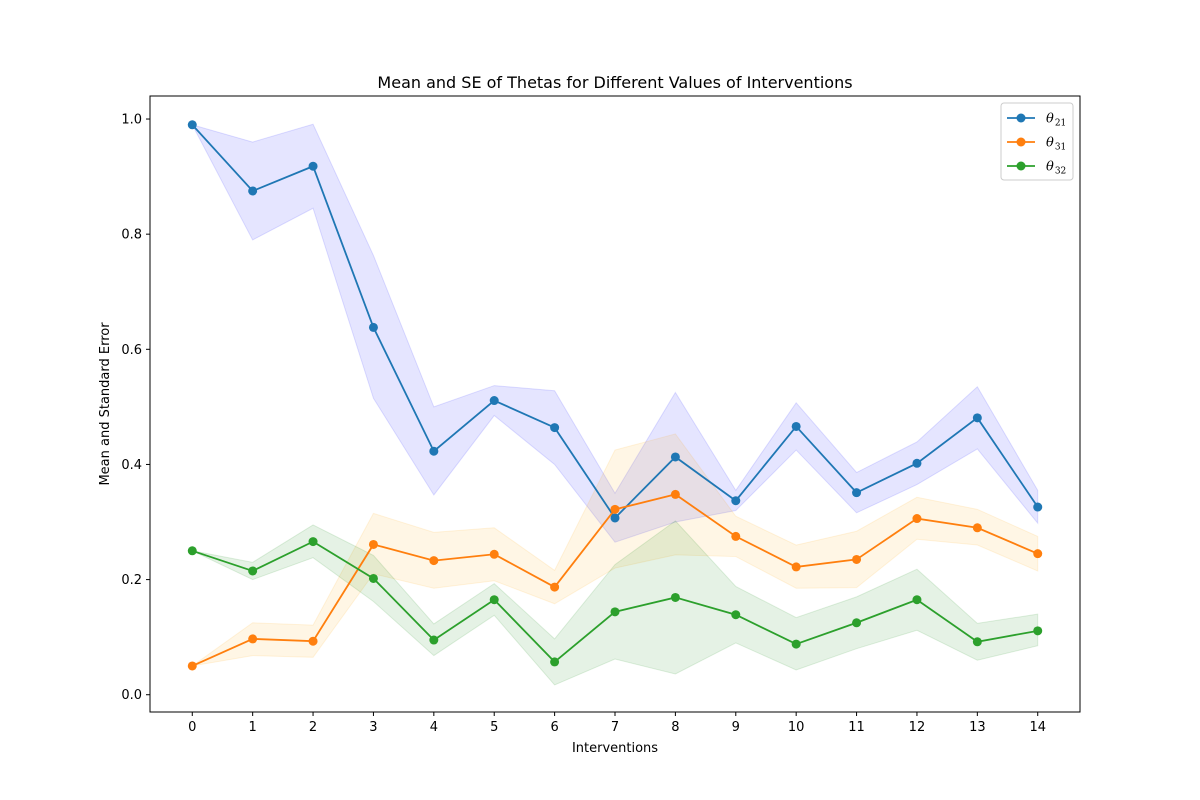 The image size is (1200, 800). What do you see at coordinates (494, 727) in the screenshot?
I see `x-tick-label: 5` at bounding box center [494, 727].